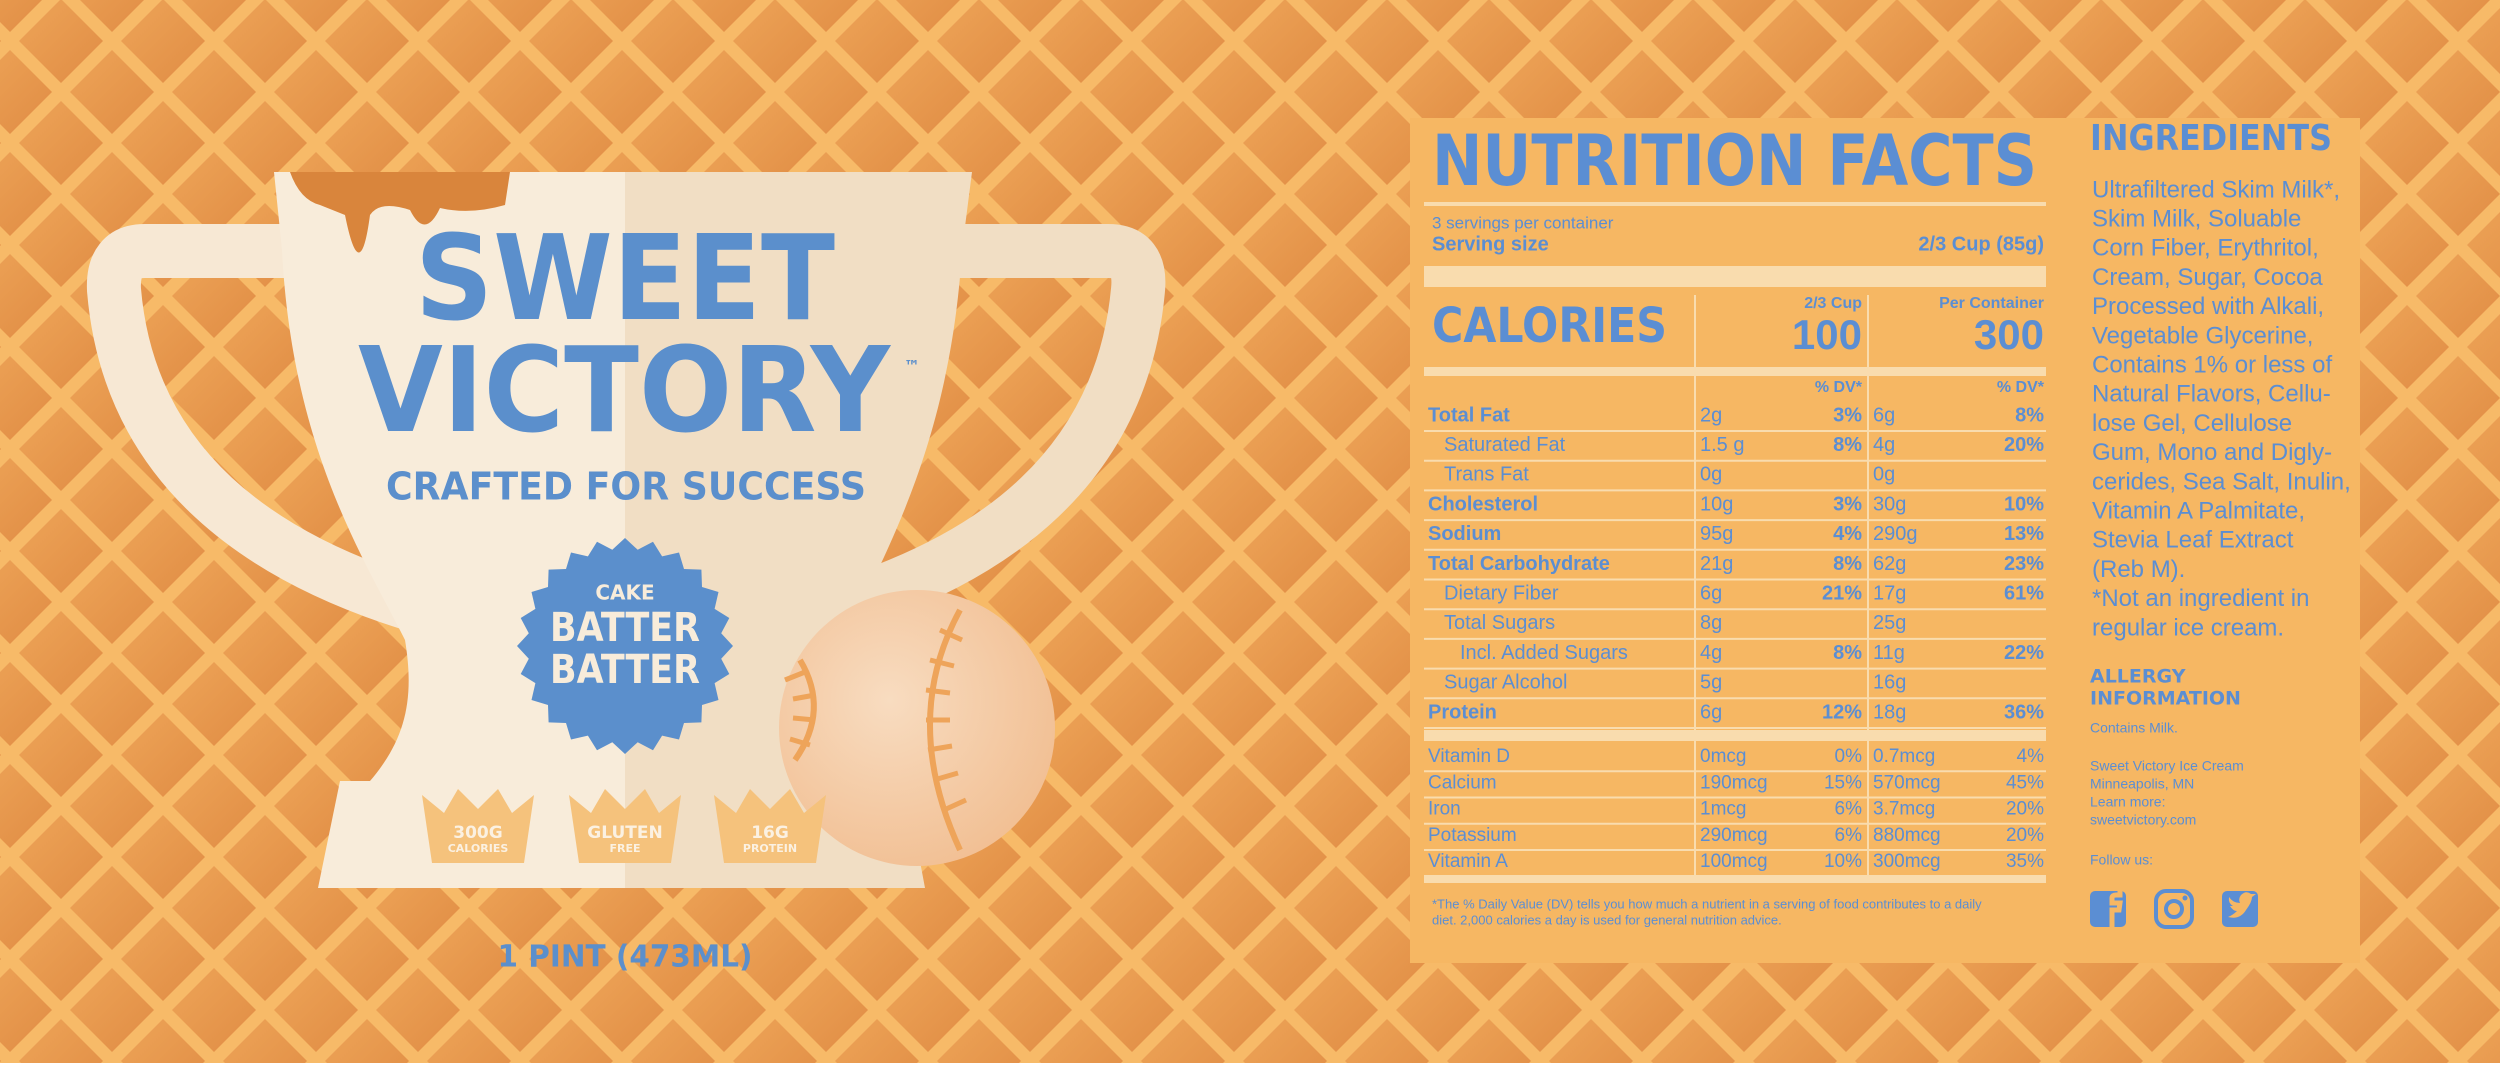  What do you see at coordinates (2167, 766) in the screenshot?
I see `address-line: Sweet Victory Ice Cream` at bounding box center [2167, 766].